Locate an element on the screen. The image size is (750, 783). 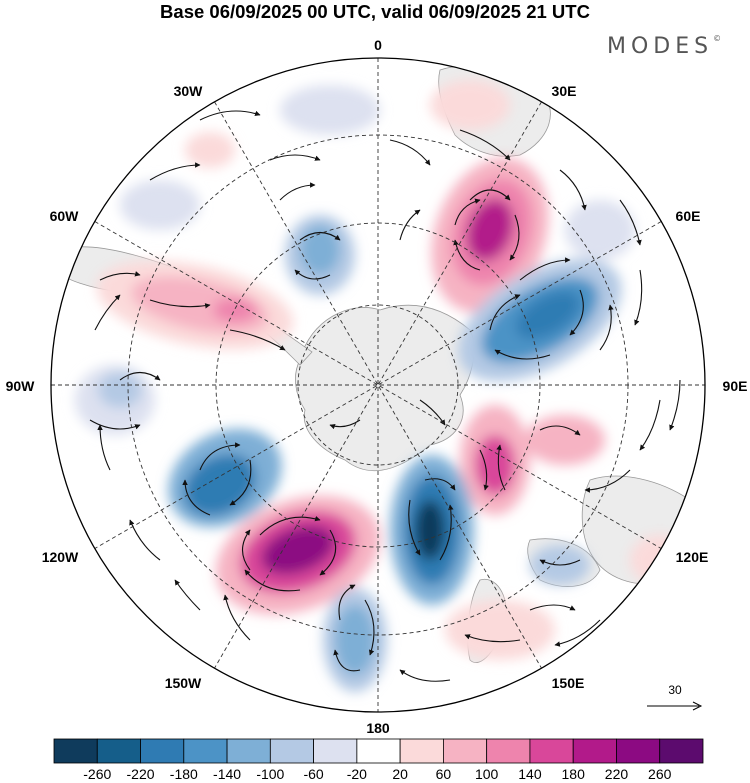
lon-label-0: 0 is located at coordinates (378, 45).